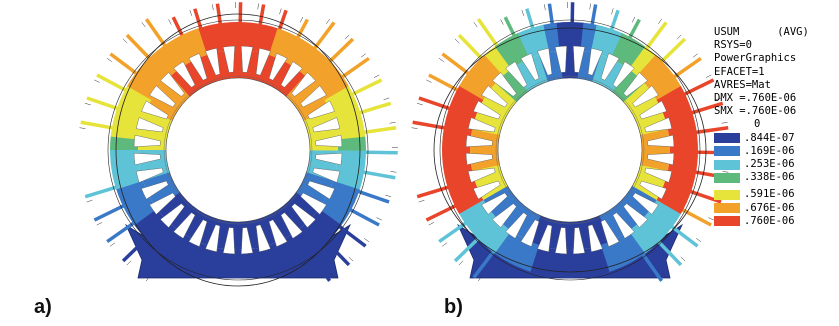 The height and width of the screenshot is (326, 839). I want to click on legend-entry: .844E-07, so click(775, 138).